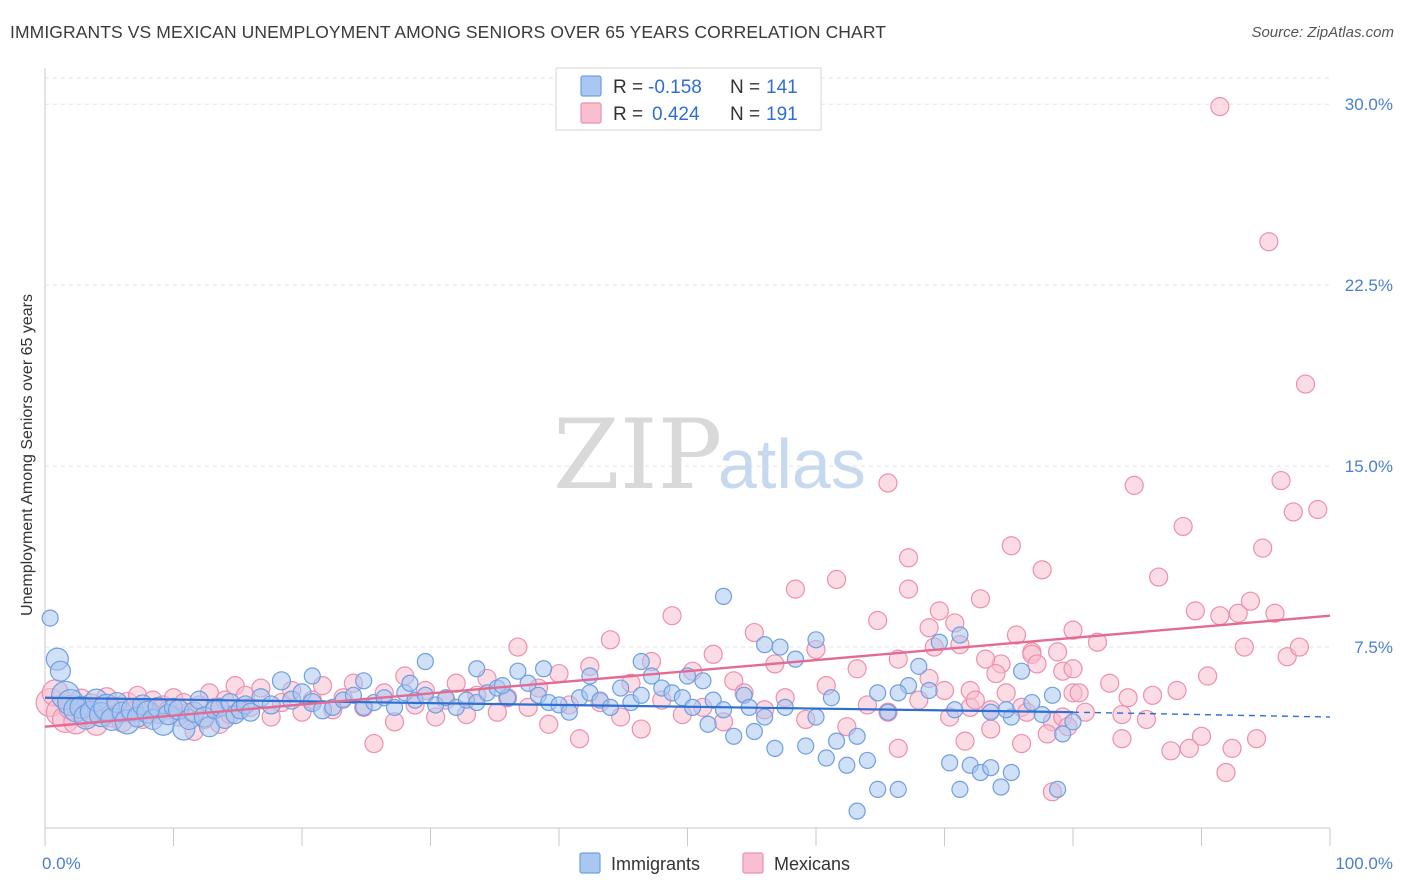  What do you see at coordinates (628, 87) in the screenshot?
I see `legend-r-label-immigrants: R =` at bounding box center [628, 87].